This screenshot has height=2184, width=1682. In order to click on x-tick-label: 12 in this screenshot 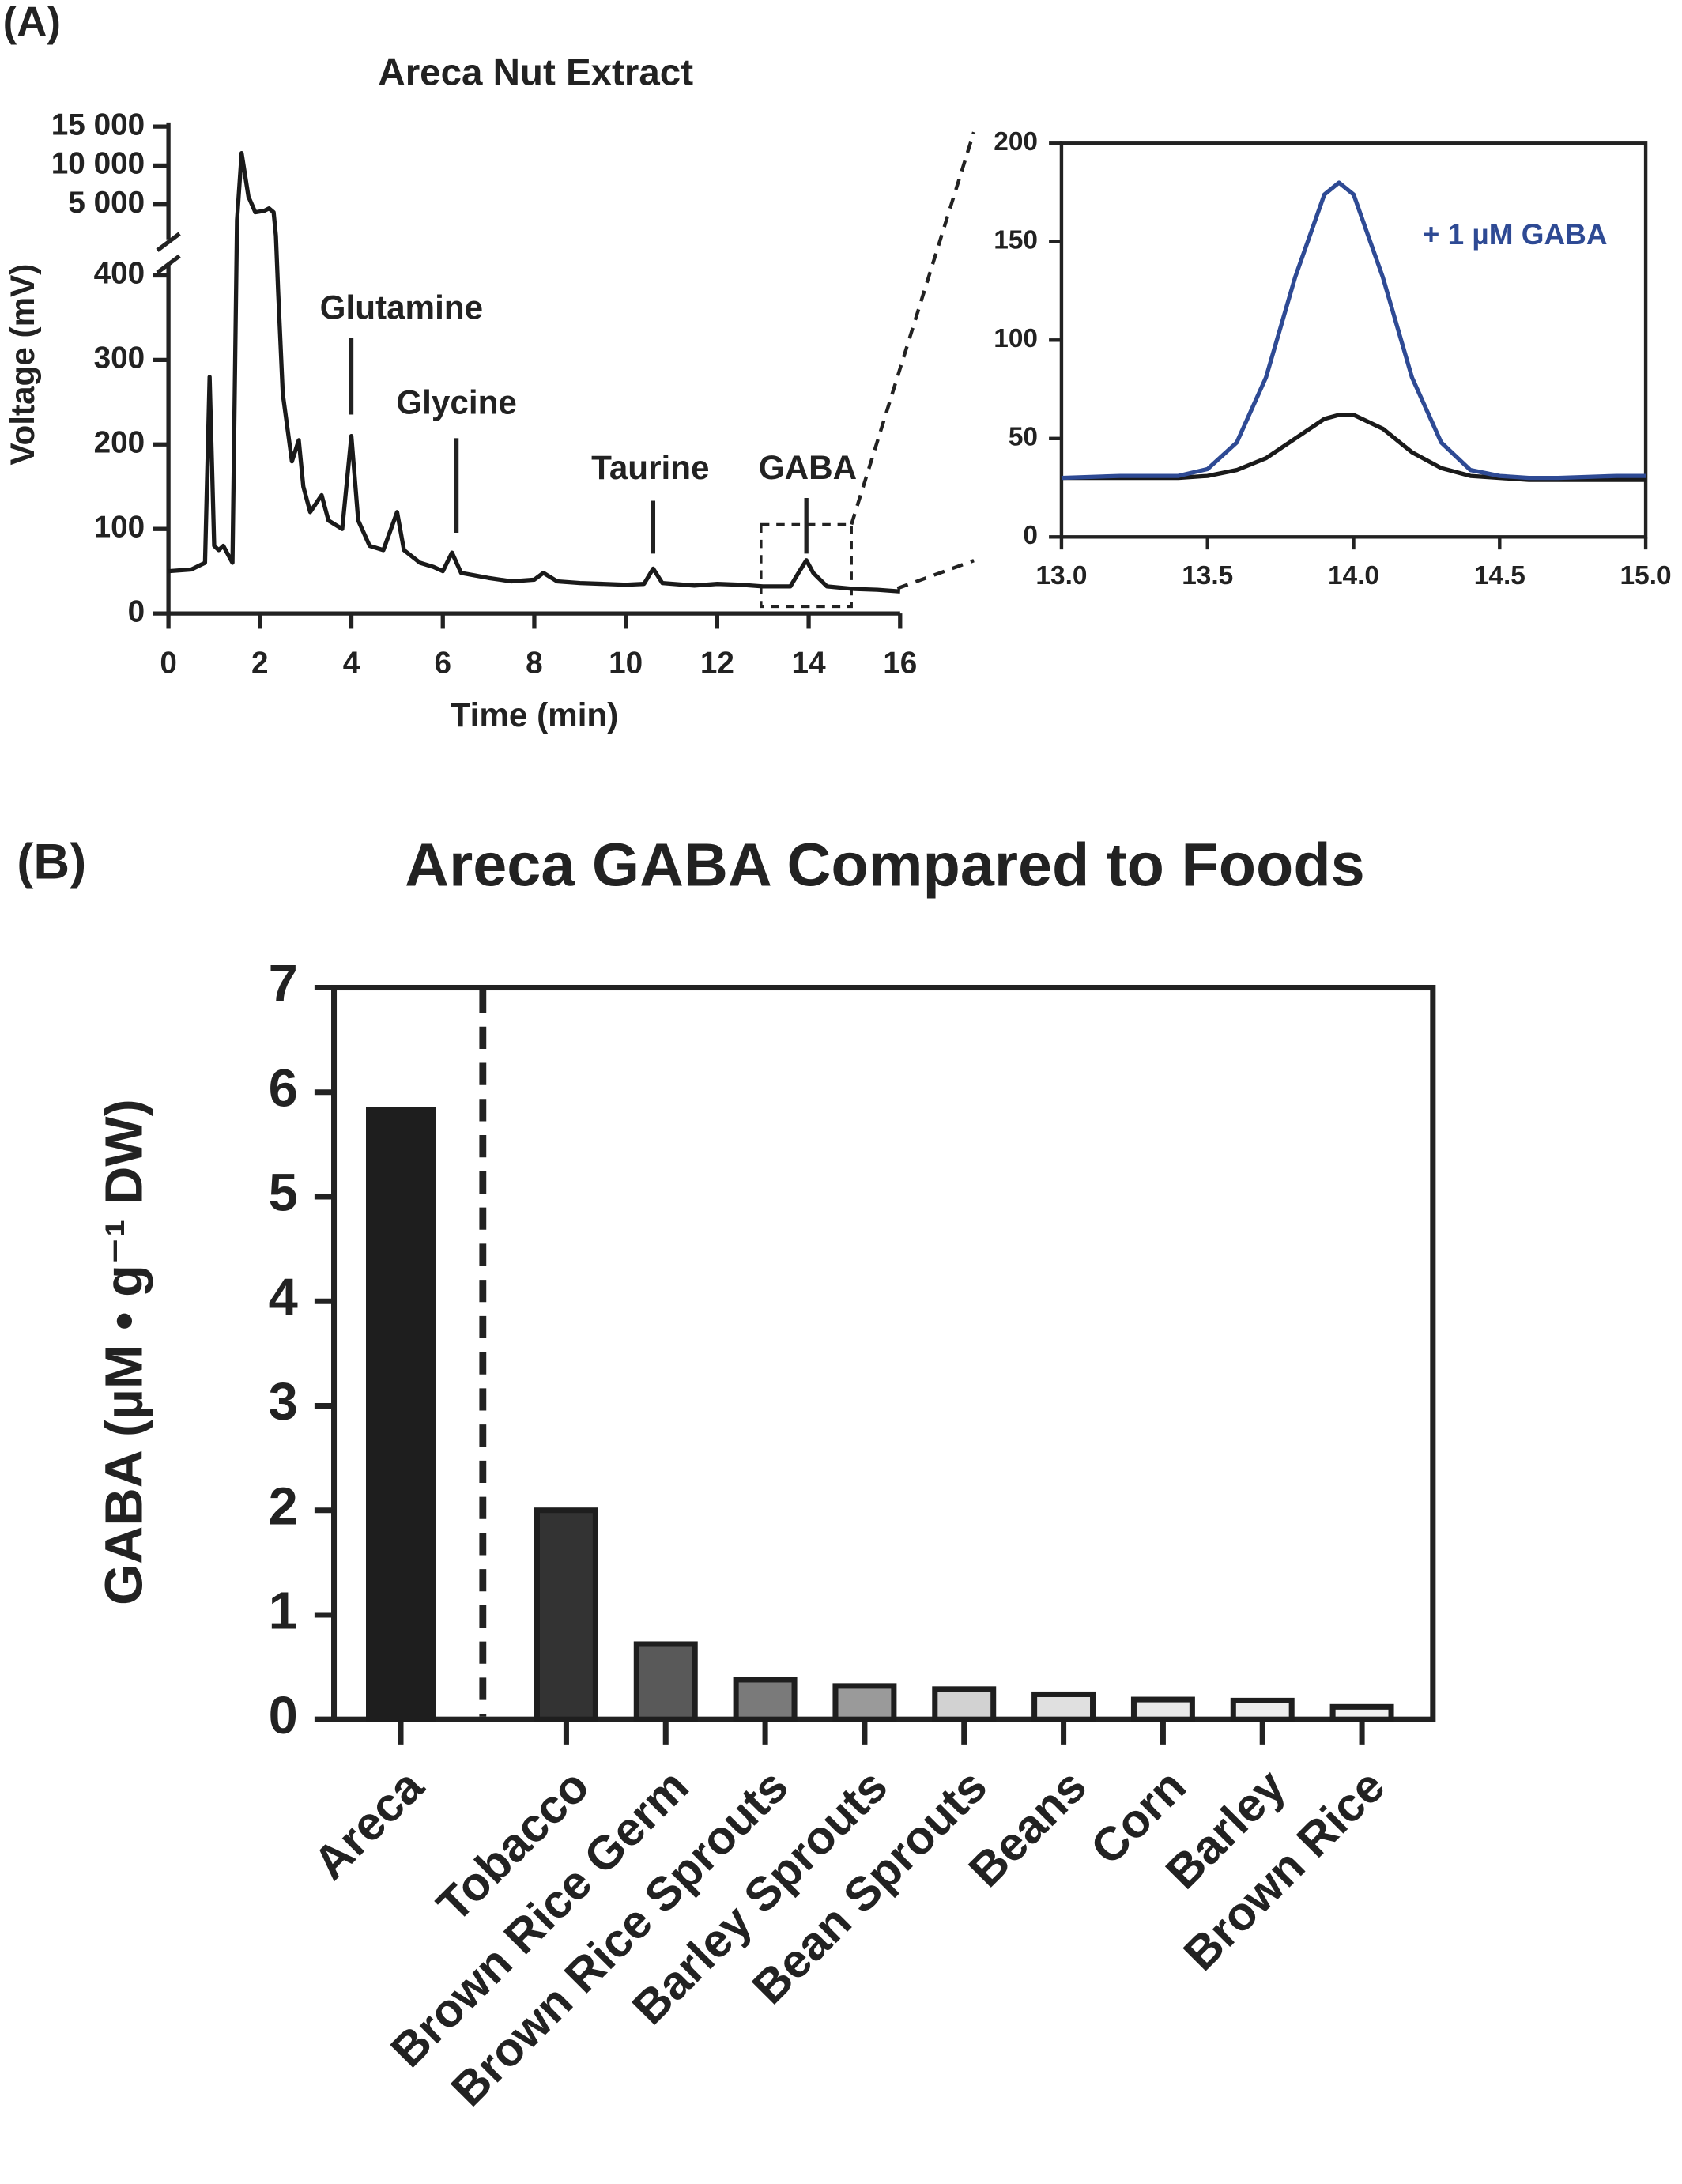, I will do `click(717, 663)`.